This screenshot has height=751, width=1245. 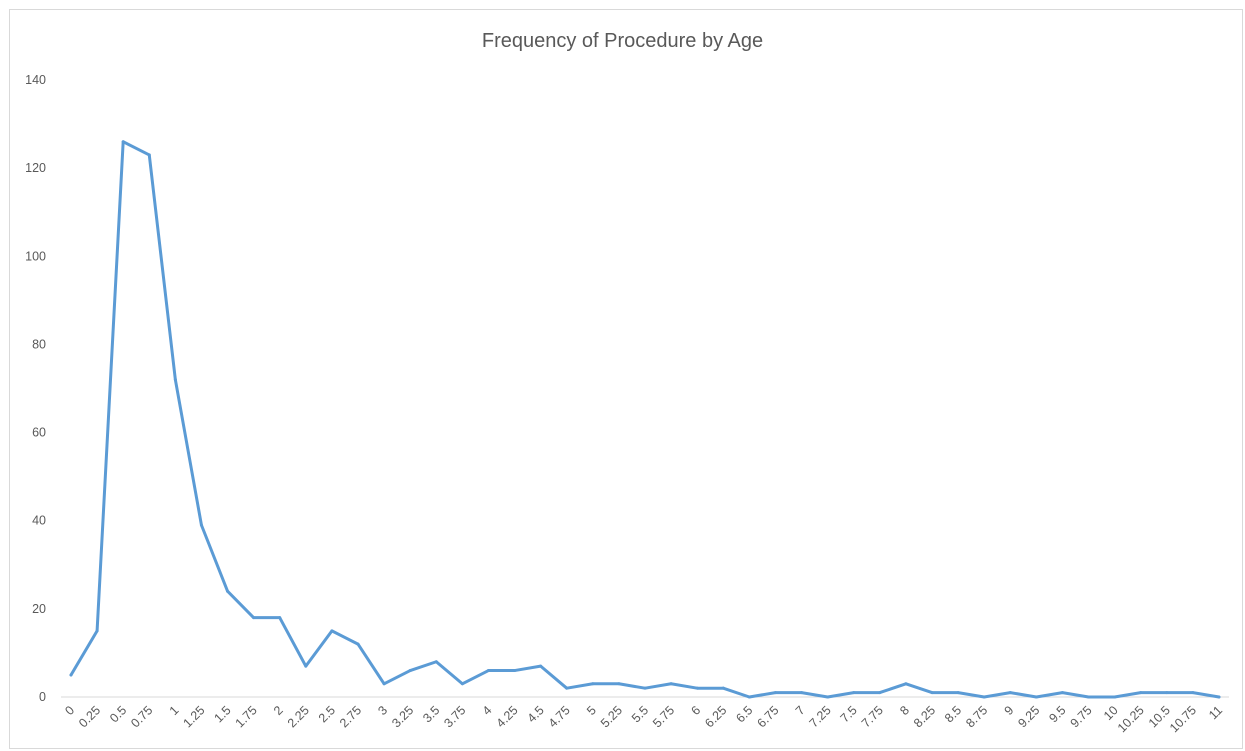 I want to click on x-tick-label: 8.5, so click(x=953, y=714).